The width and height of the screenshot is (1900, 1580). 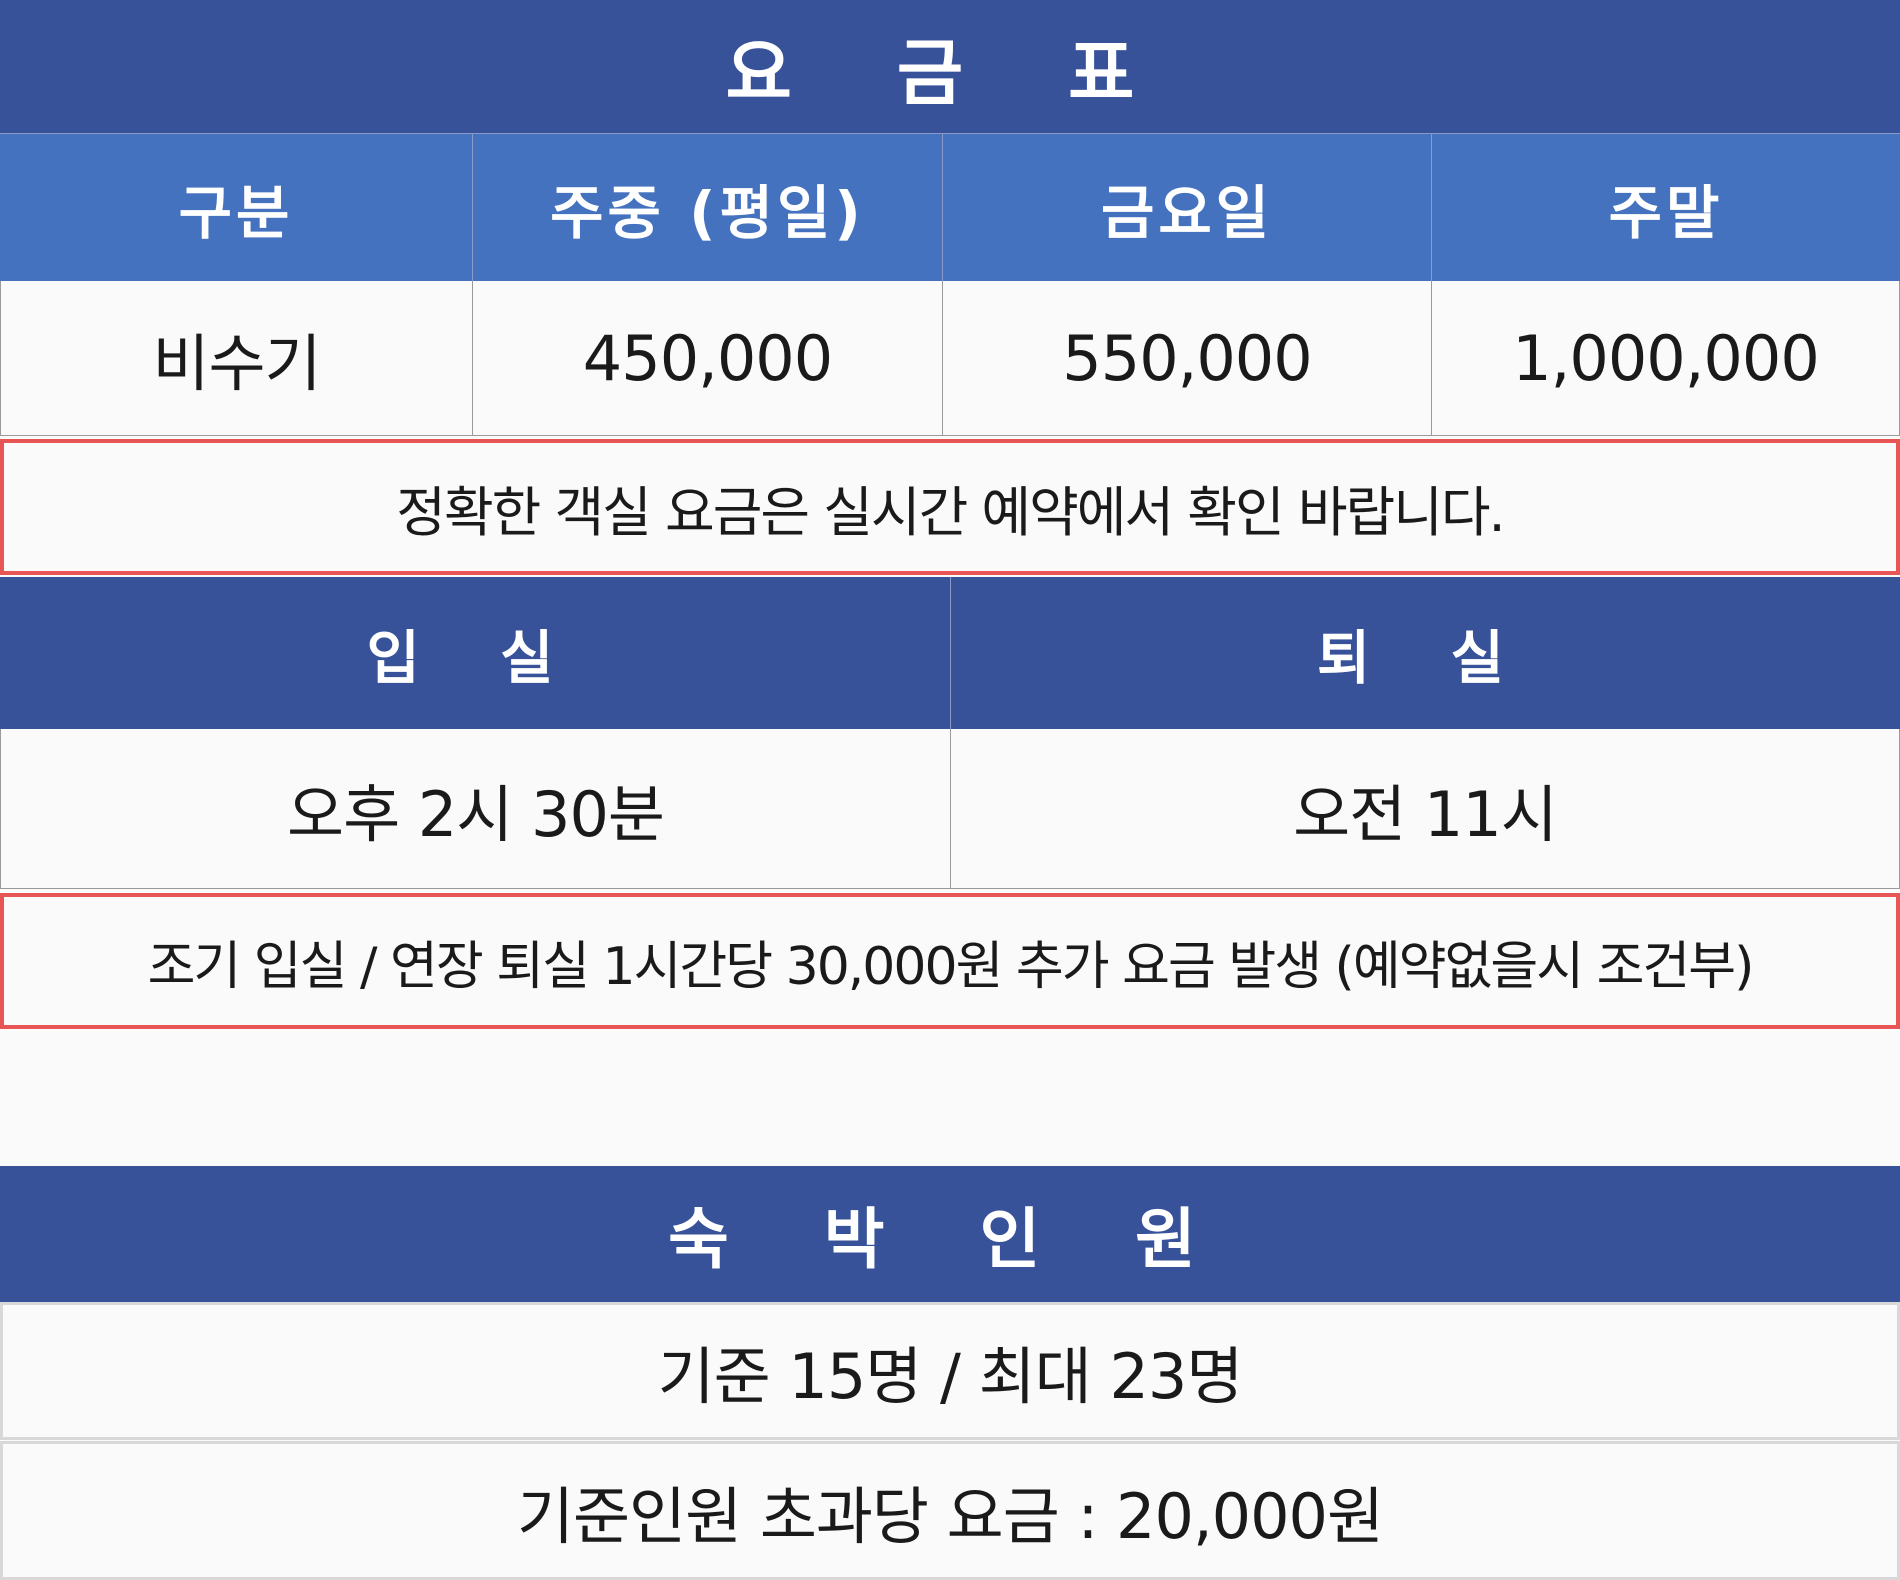 What do you see at coordinates (1187, 207) in the screenshot?
I see `header-friday: 금요일` at bounding box center [1187, 207].